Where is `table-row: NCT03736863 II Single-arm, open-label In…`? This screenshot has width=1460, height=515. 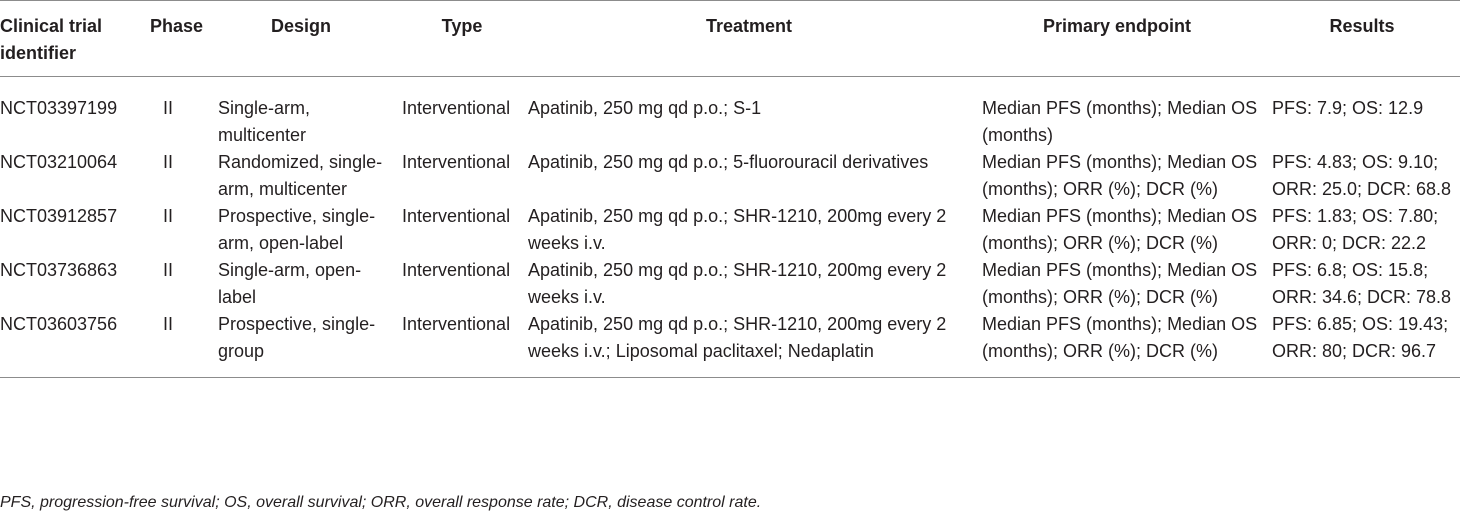 table-row: NCT03736863 II Single-arm, open-label In… is located at coordinates (730, 284).